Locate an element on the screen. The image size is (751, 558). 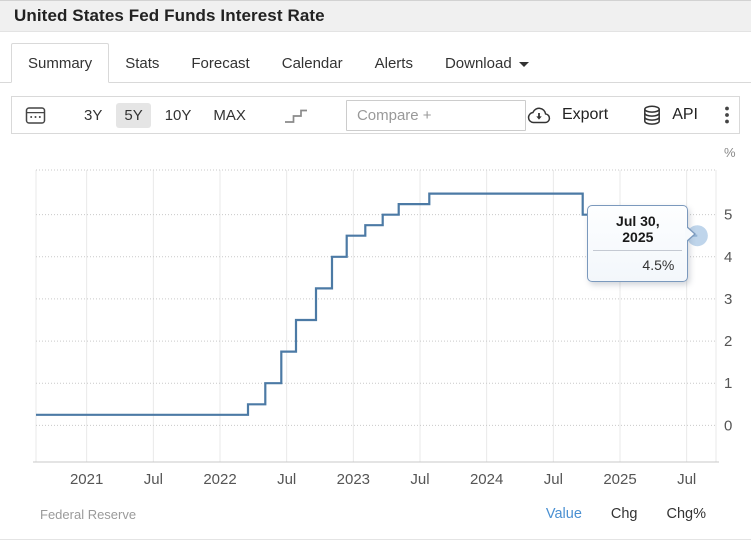
page-title: United States Fed Funds Interest Rate is located at coordinates (169, 15).